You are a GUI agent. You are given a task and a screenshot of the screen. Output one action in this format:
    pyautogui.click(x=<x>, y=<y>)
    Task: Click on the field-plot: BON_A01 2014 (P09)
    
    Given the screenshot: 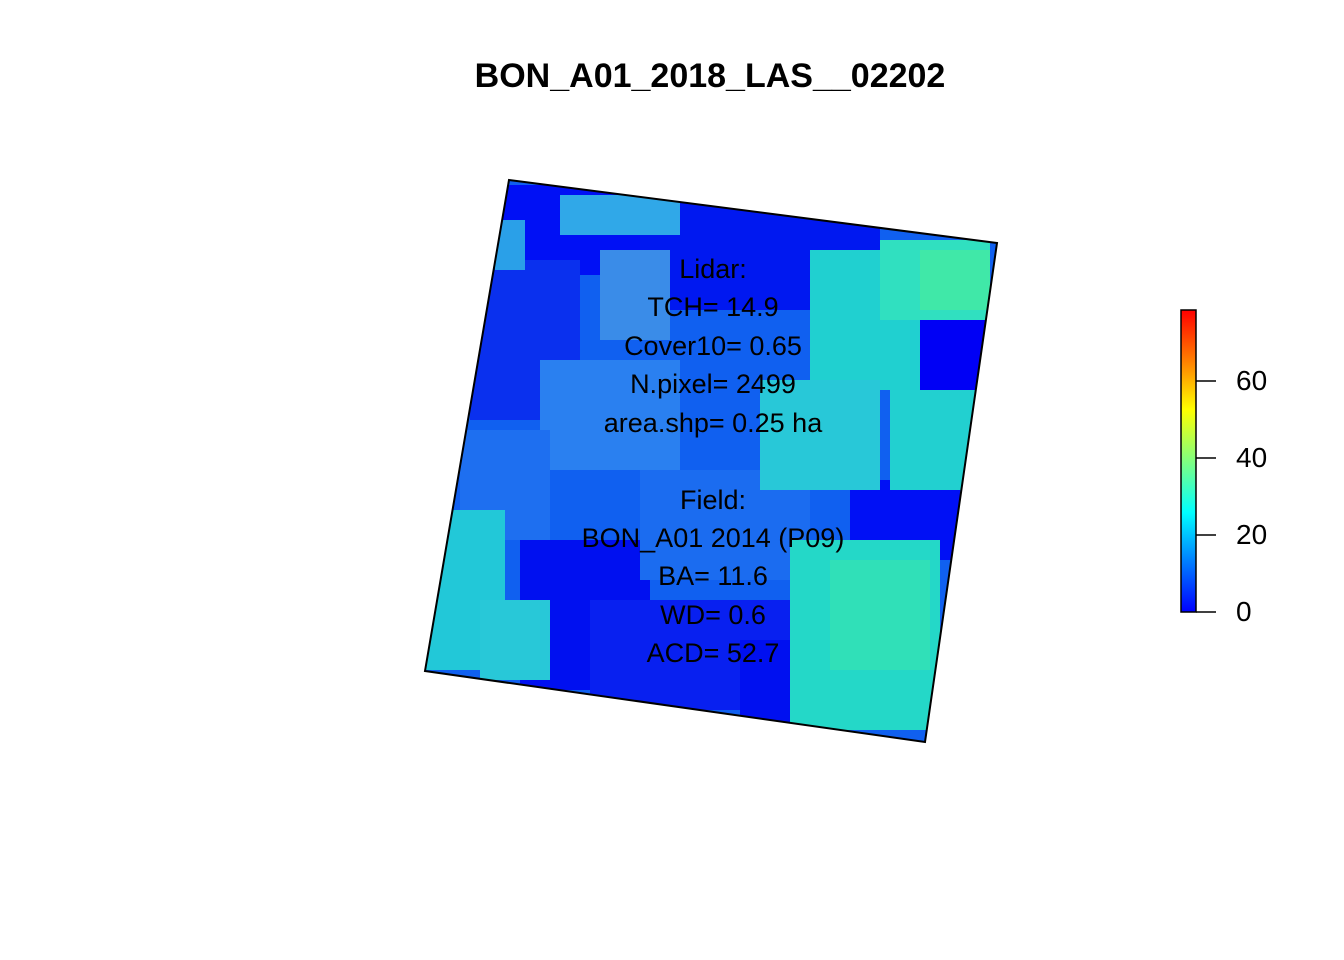 What is the action you would take?
    pyautogui.click(x=713, y=538)
    